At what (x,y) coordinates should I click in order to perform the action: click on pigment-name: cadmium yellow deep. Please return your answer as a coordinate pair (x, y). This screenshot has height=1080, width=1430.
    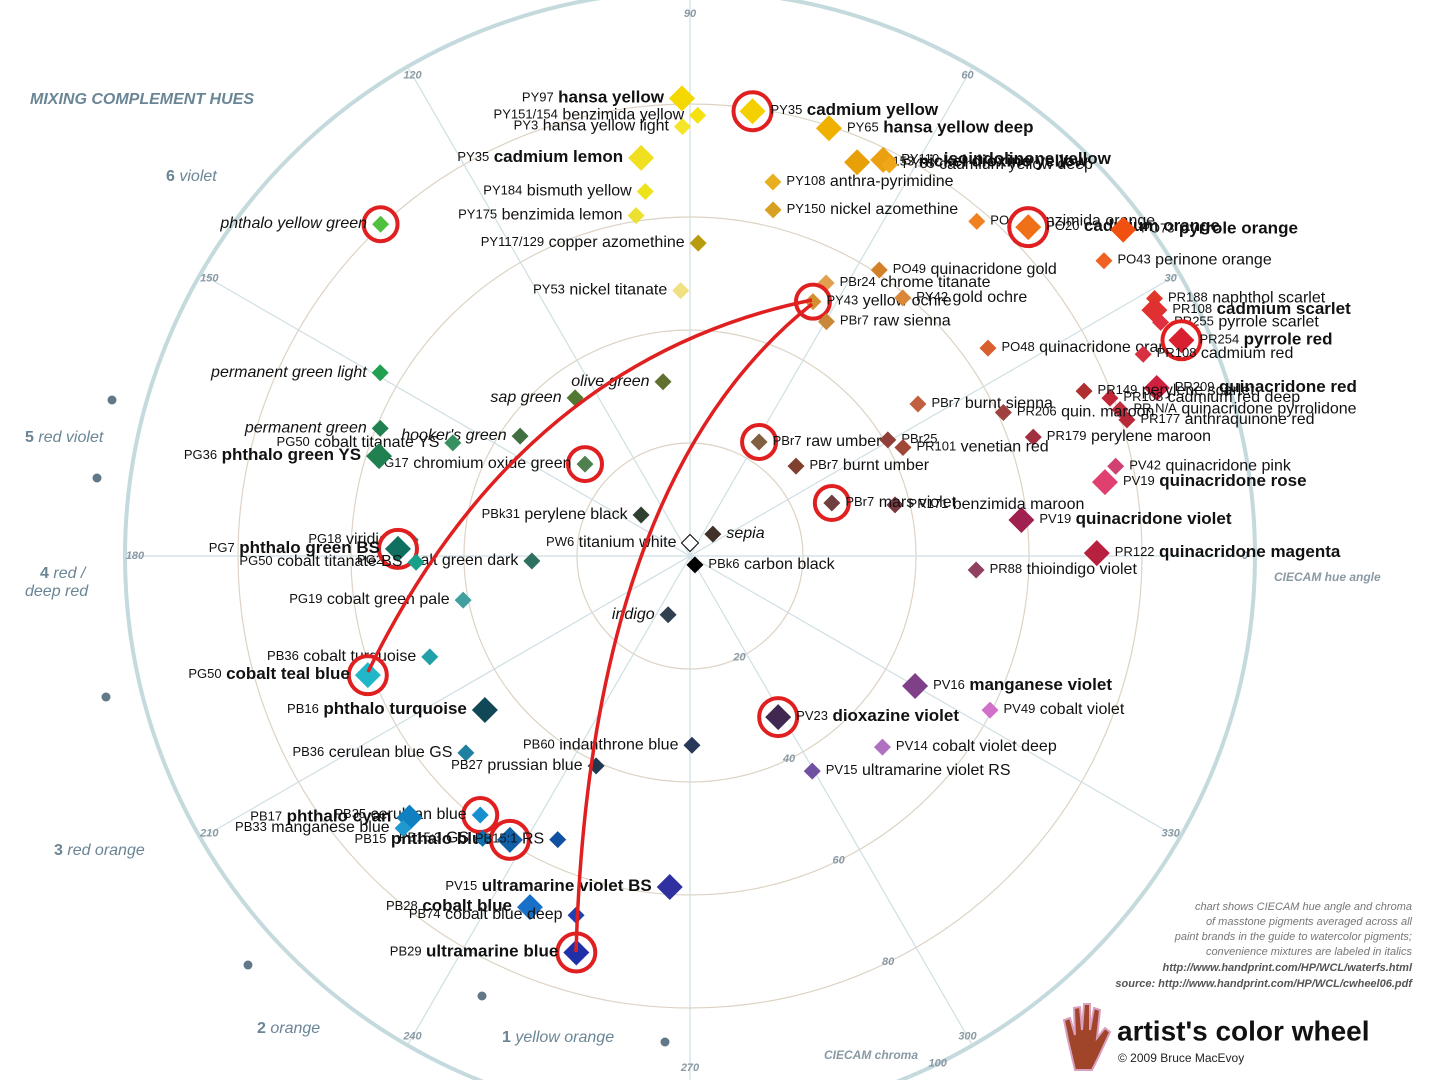
    Looking at the image, I should click on (1016, 164).